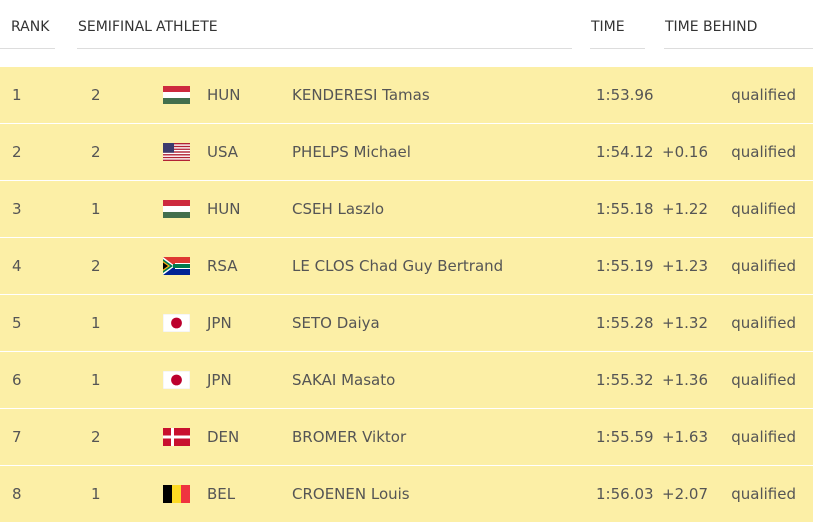 This screenshot has width=813, height=522. Describe the element at coordinates (222, 266) in the screenshot. I see `country-code: RSA` at that location.